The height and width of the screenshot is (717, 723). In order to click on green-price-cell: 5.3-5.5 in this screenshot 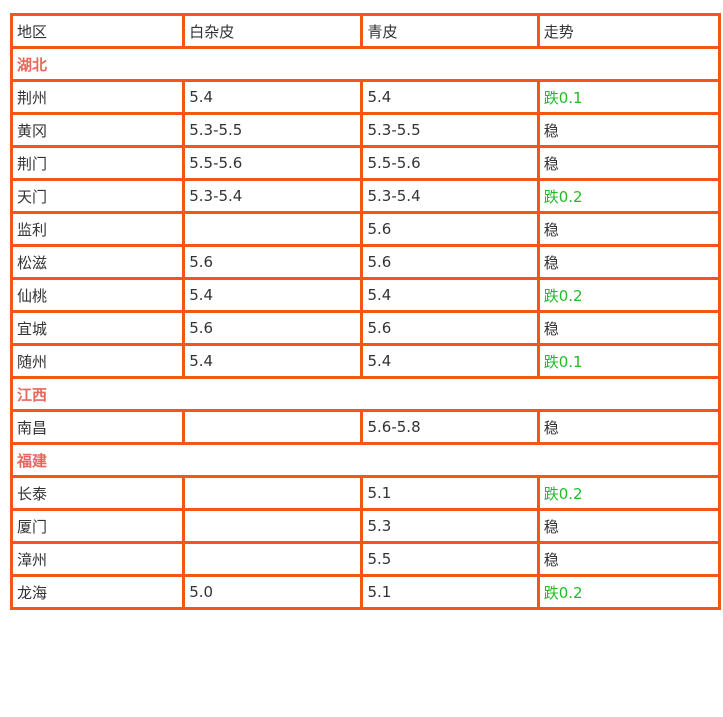, I will do `click(450, 130)`.